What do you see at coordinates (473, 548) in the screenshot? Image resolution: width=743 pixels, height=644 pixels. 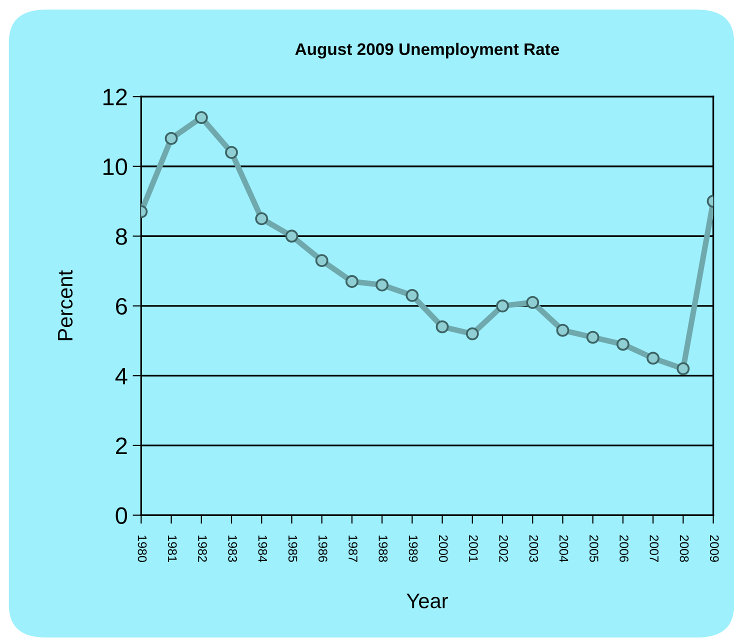 I see `x-tick-label: 2001` at bounding box center [473, 548].